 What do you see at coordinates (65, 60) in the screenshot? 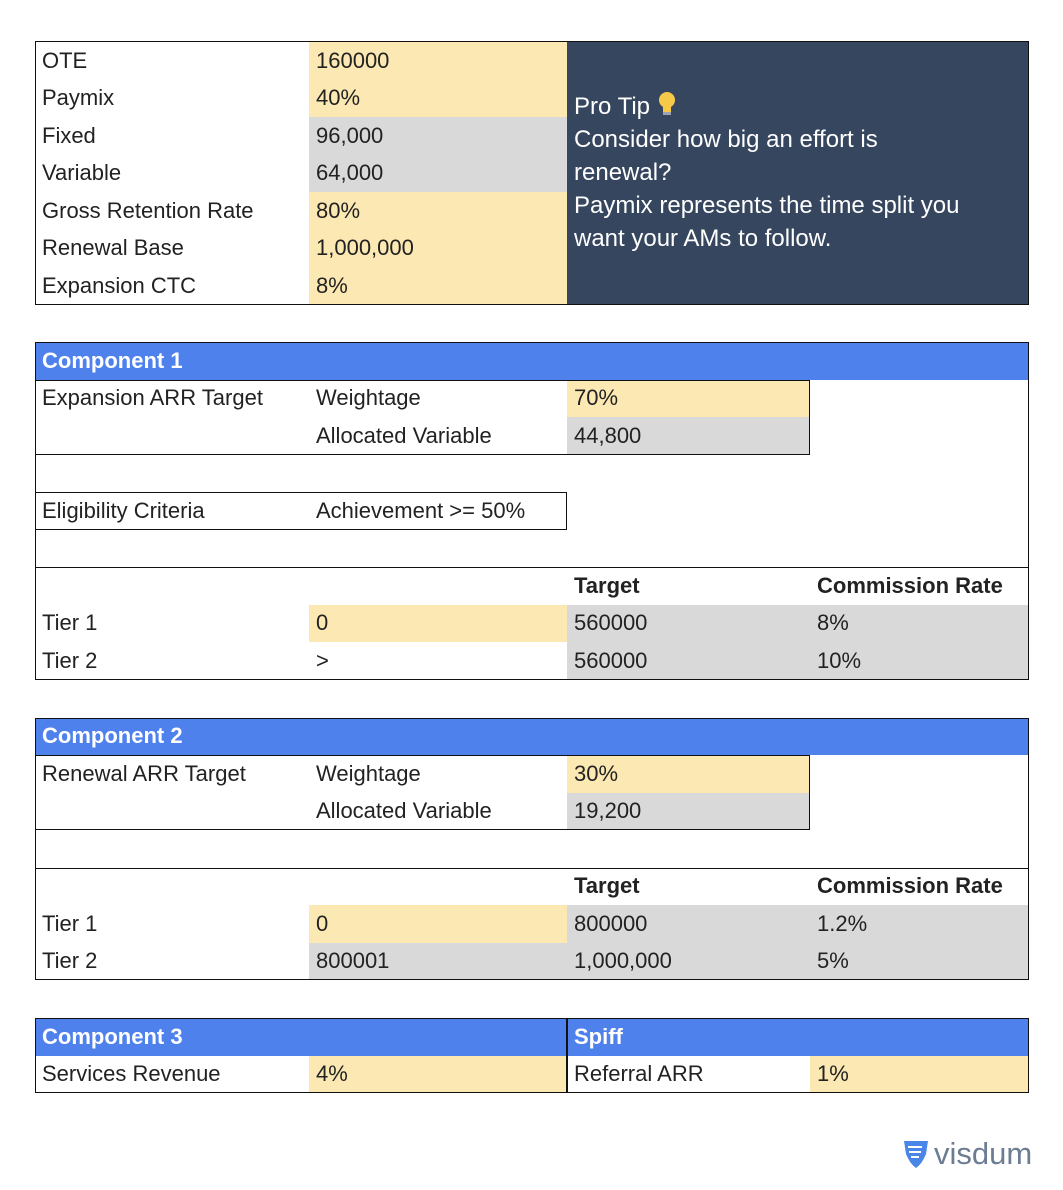
I see `label: OTE` at bounding box center [65, 60].